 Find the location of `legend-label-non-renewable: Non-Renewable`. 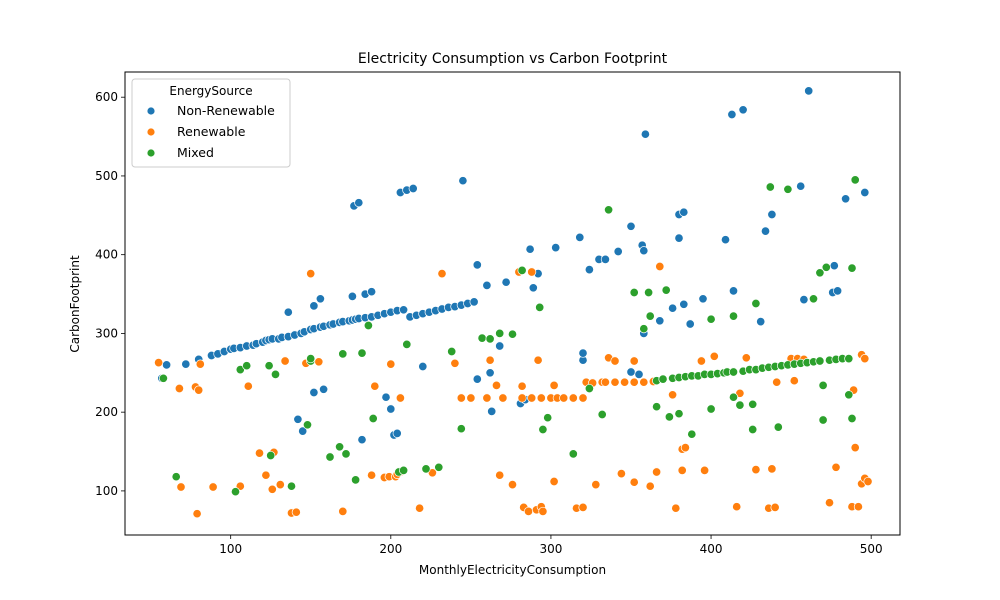

legend-label-non-renewable: Non-Renewable is located at coordinates (226, 110).